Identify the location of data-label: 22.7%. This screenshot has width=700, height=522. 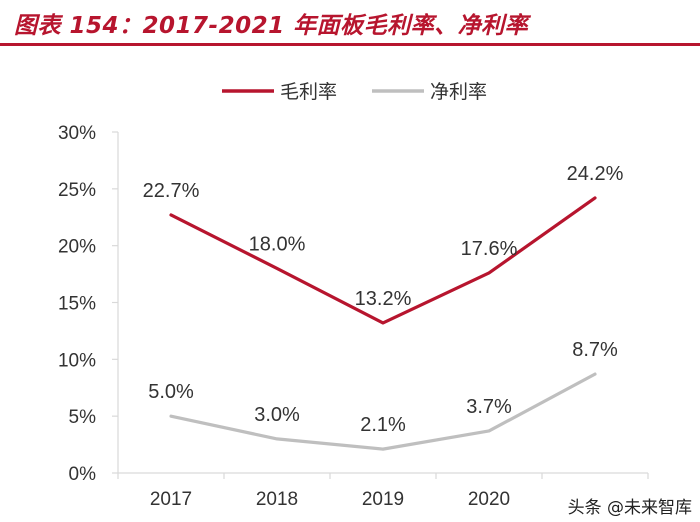
(171, 191).